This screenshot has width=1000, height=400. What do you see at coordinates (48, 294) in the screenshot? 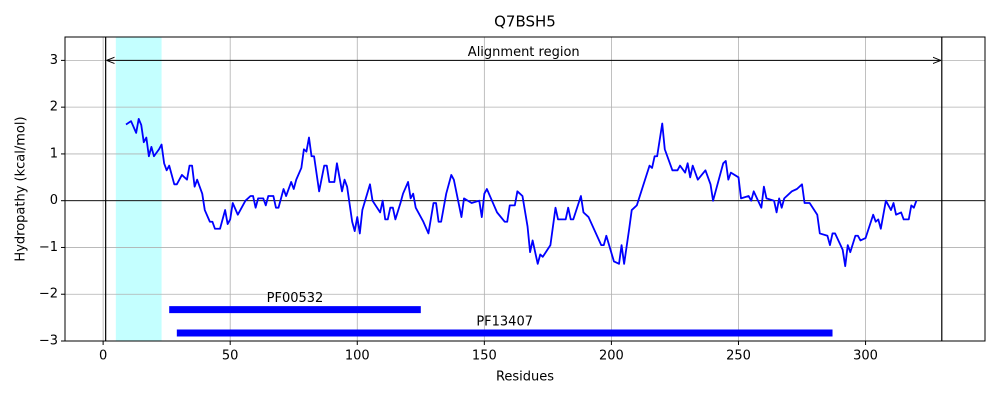
I see `y-tick-label: −2` at bounding box center [48, 294].